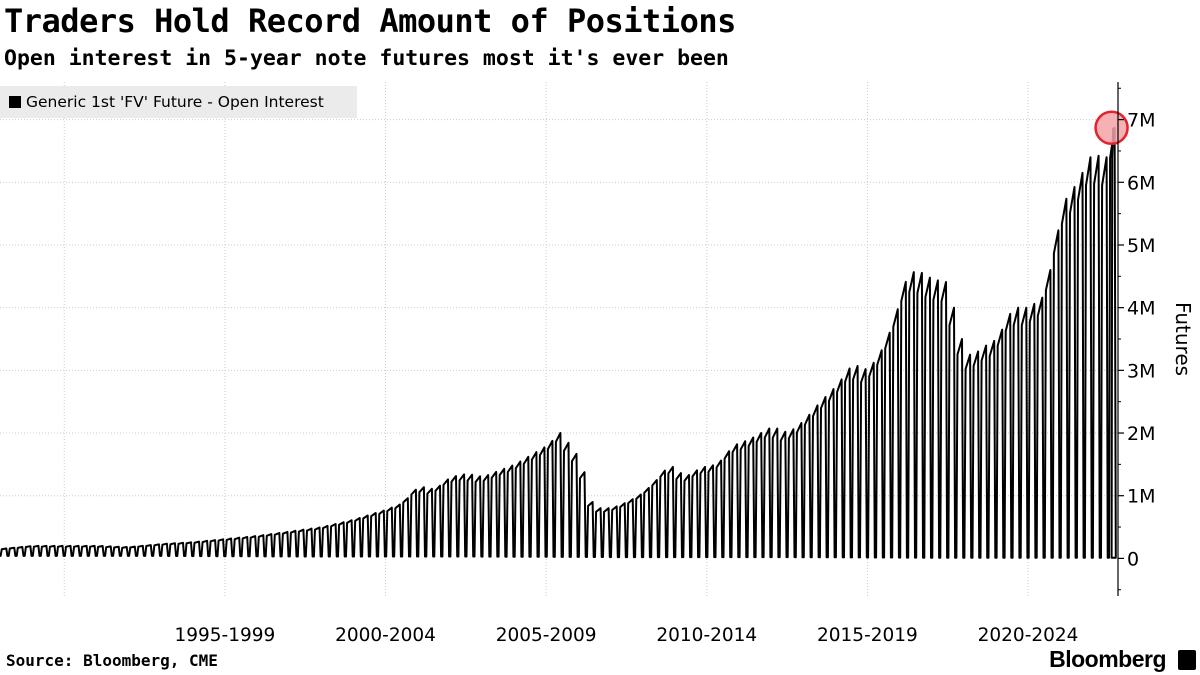 The width and height of the screenshot is (1200, 675). I want to click on record-highlight-marker, so click(1111, 128).